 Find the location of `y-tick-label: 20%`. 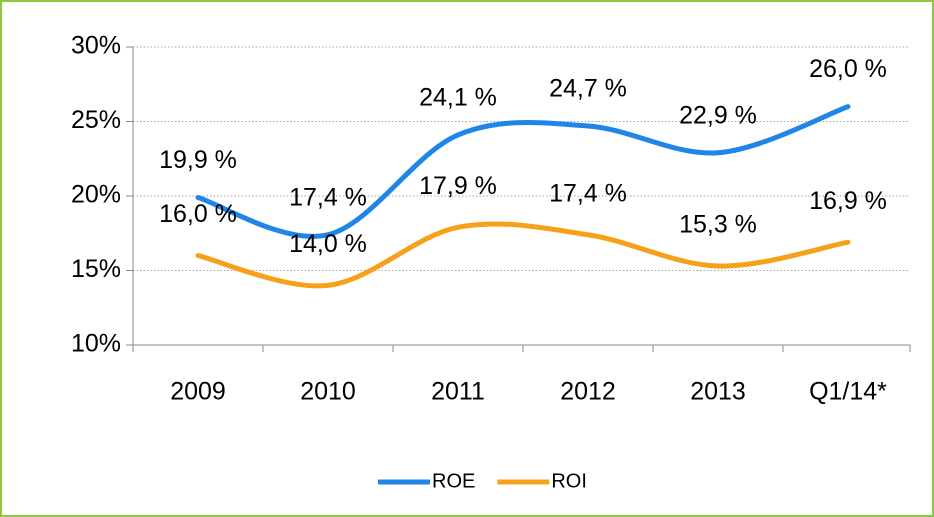

y-tick-label: 20% is located at coordinates (96, 195).